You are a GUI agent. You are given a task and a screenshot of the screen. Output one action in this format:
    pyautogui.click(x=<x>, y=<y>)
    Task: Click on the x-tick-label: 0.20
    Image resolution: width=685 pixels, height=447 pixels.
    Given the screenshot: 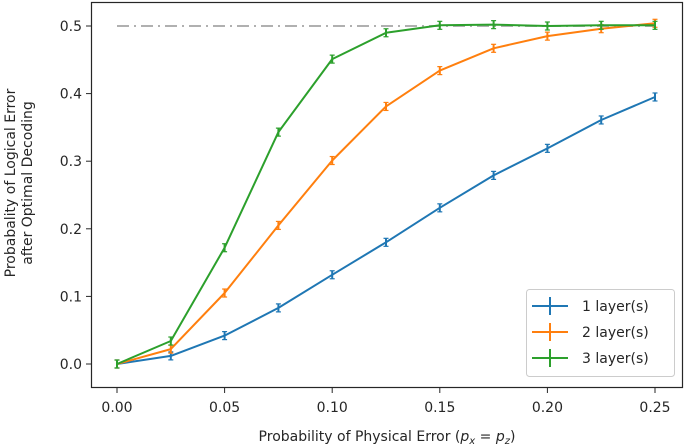 What is the action you would take?
    pyautogui.click(x=547, y=408)
    